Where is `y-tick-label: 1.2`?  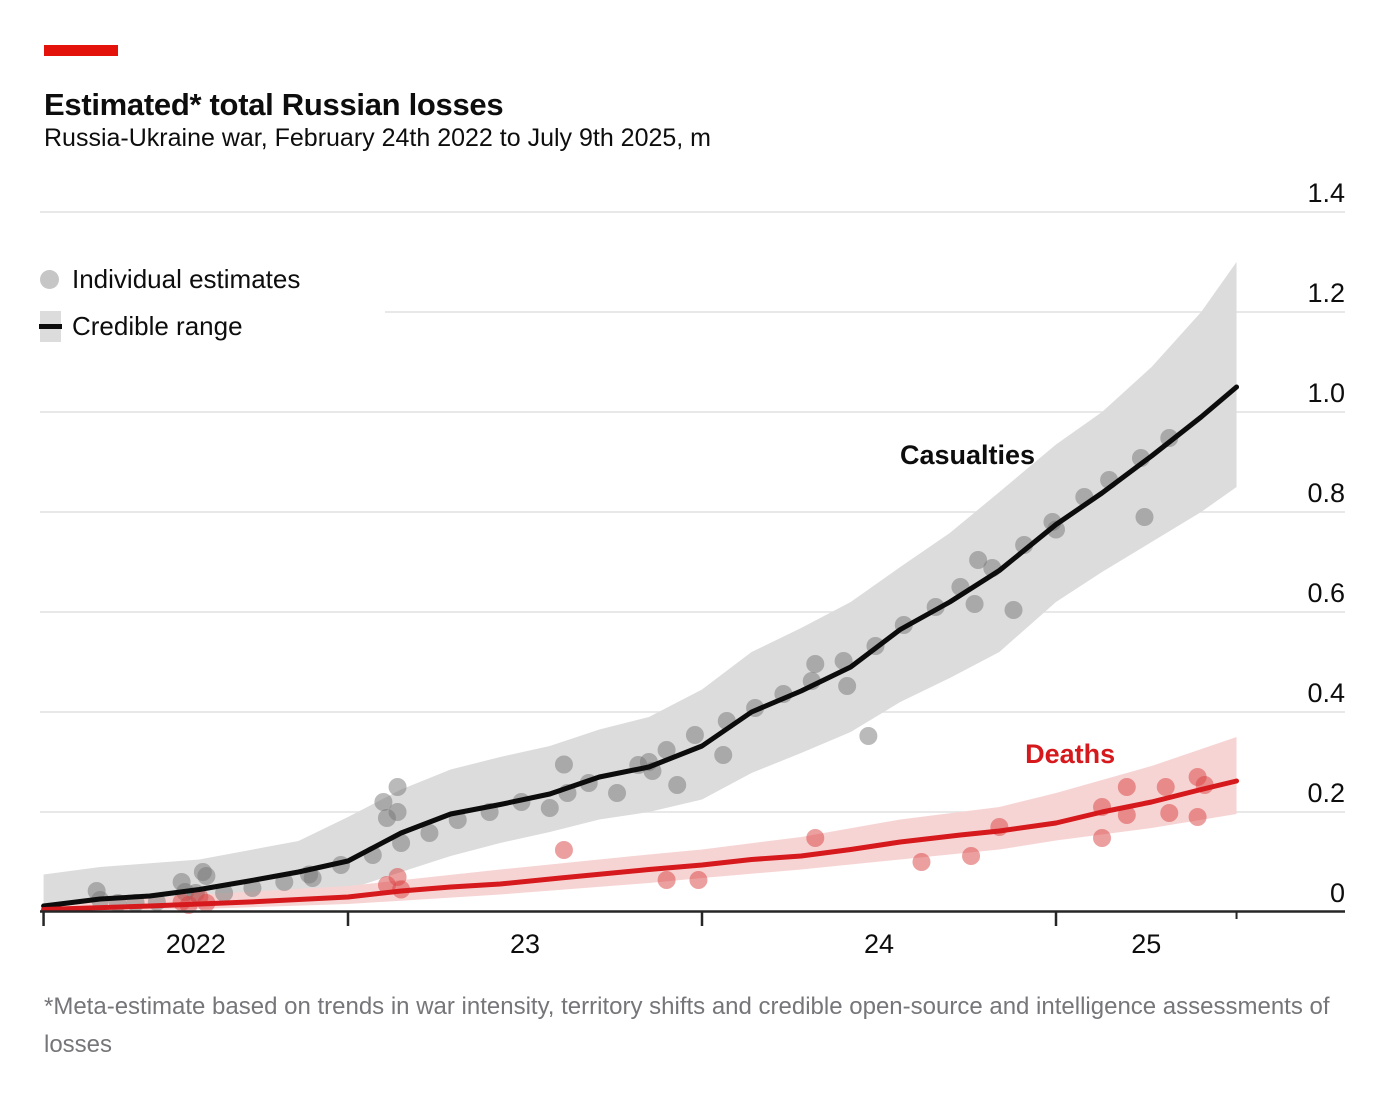
y-tick-label: 1.2 is located at coordinates (1326, 293).